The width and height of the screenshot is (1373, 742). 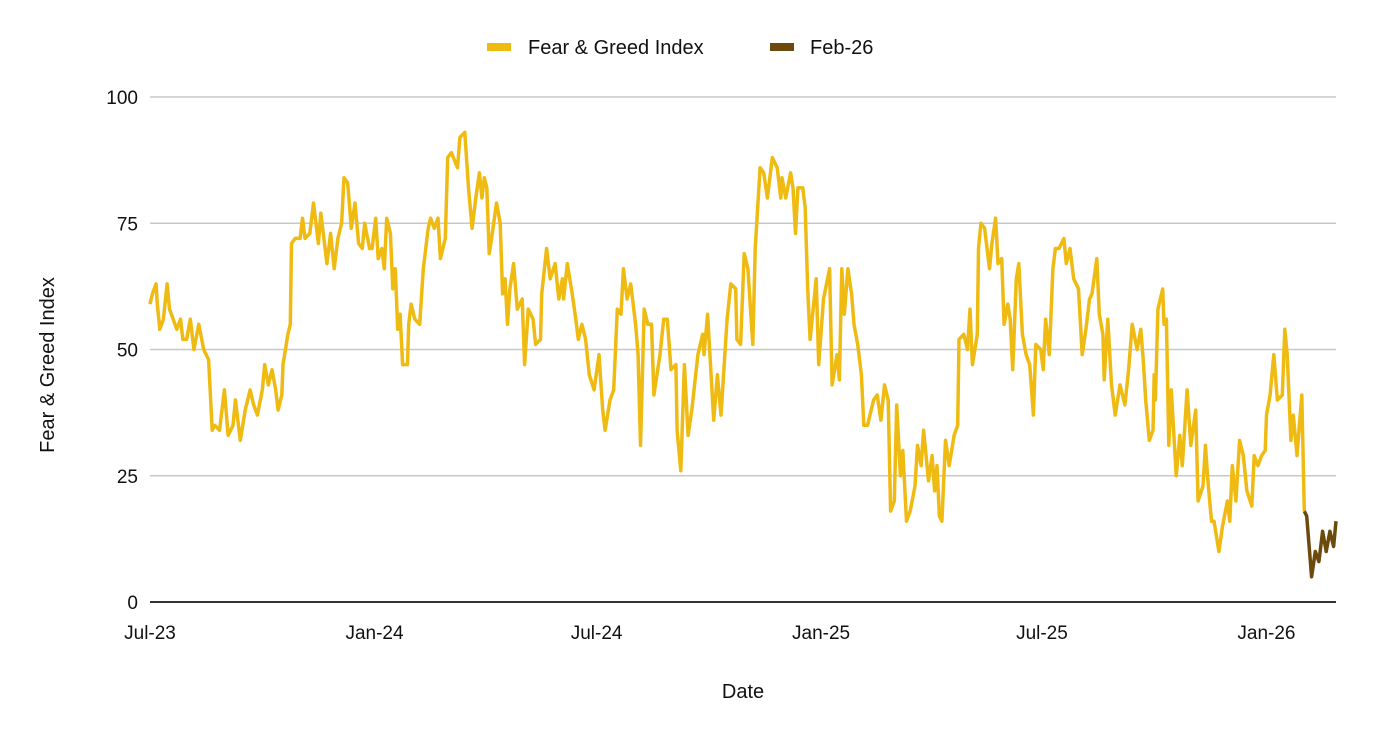 I want to click on y-tick-label: 25, so click(x=127, y=477).